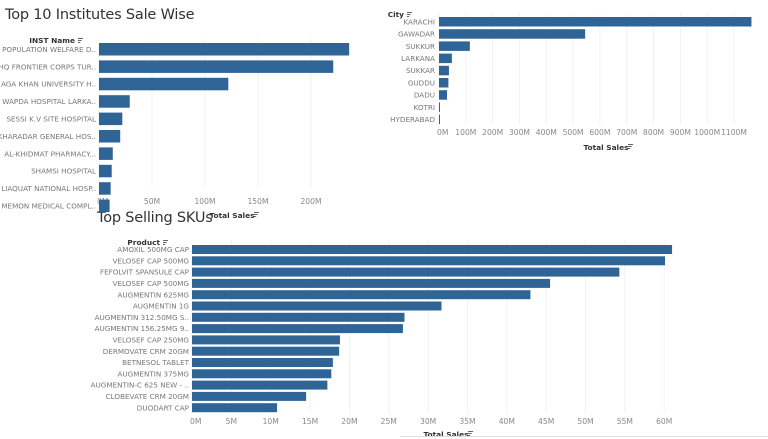 This screenshot has width=768, height=439. Describe the element at coordinates (421, 82) in the screenshot. I see `city-category-label: GUDDU` at that location.